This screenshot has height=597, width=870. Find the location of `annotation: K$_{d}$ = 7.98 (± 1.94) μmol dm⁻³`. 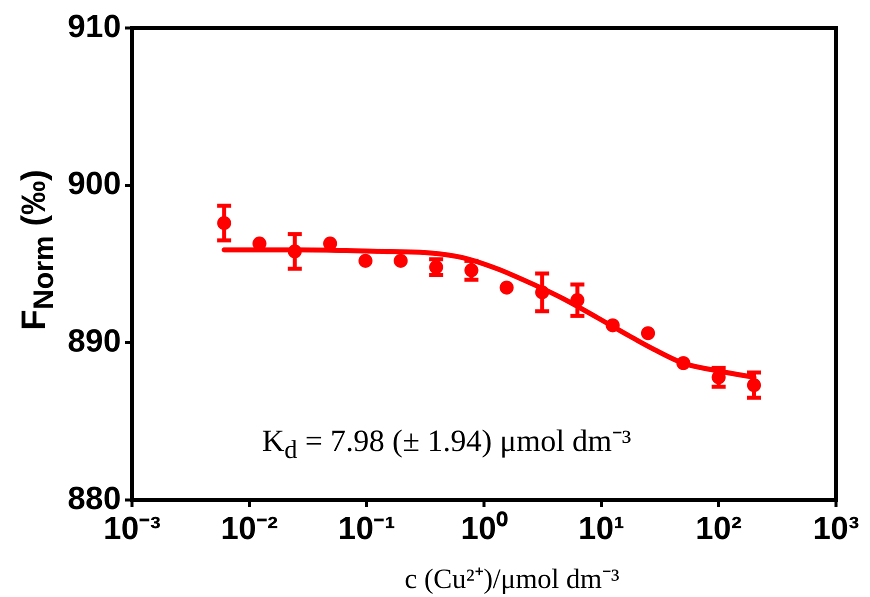

annotation: K$_{d}$ = 7.98 (± 1.94) μmol dm⁻³ is located at coordinates (447, 444).